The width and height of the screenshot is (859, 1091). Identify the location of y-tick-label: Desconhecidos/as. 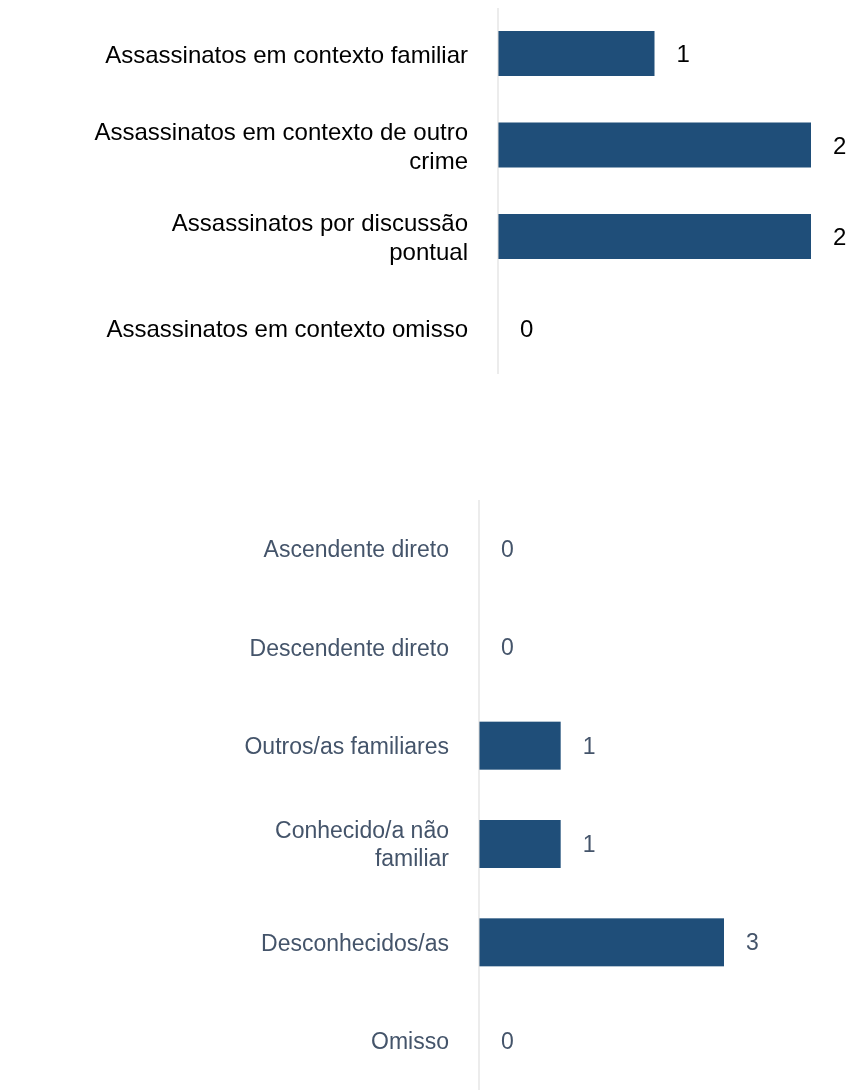
(355, 942).